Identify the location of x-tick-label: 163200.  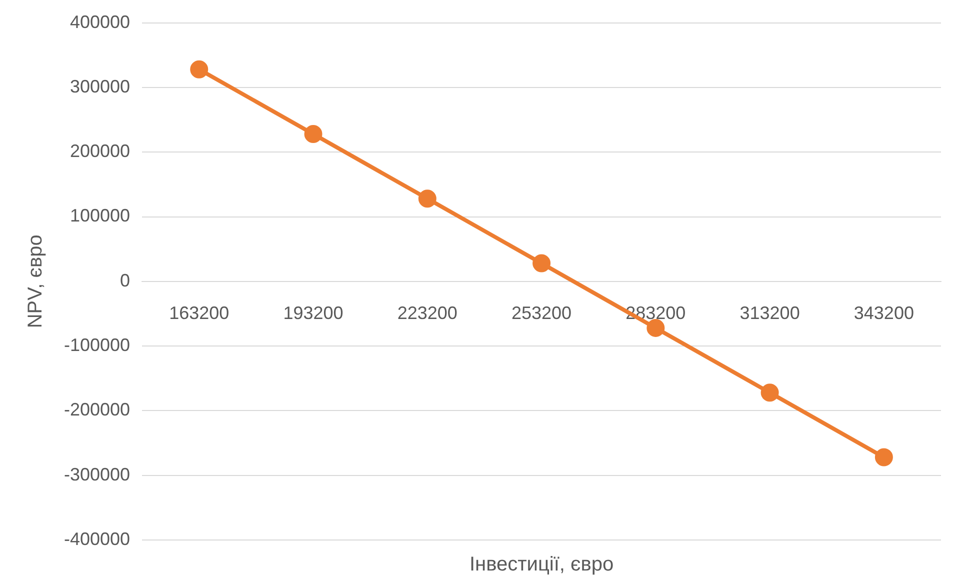
(199, 313).